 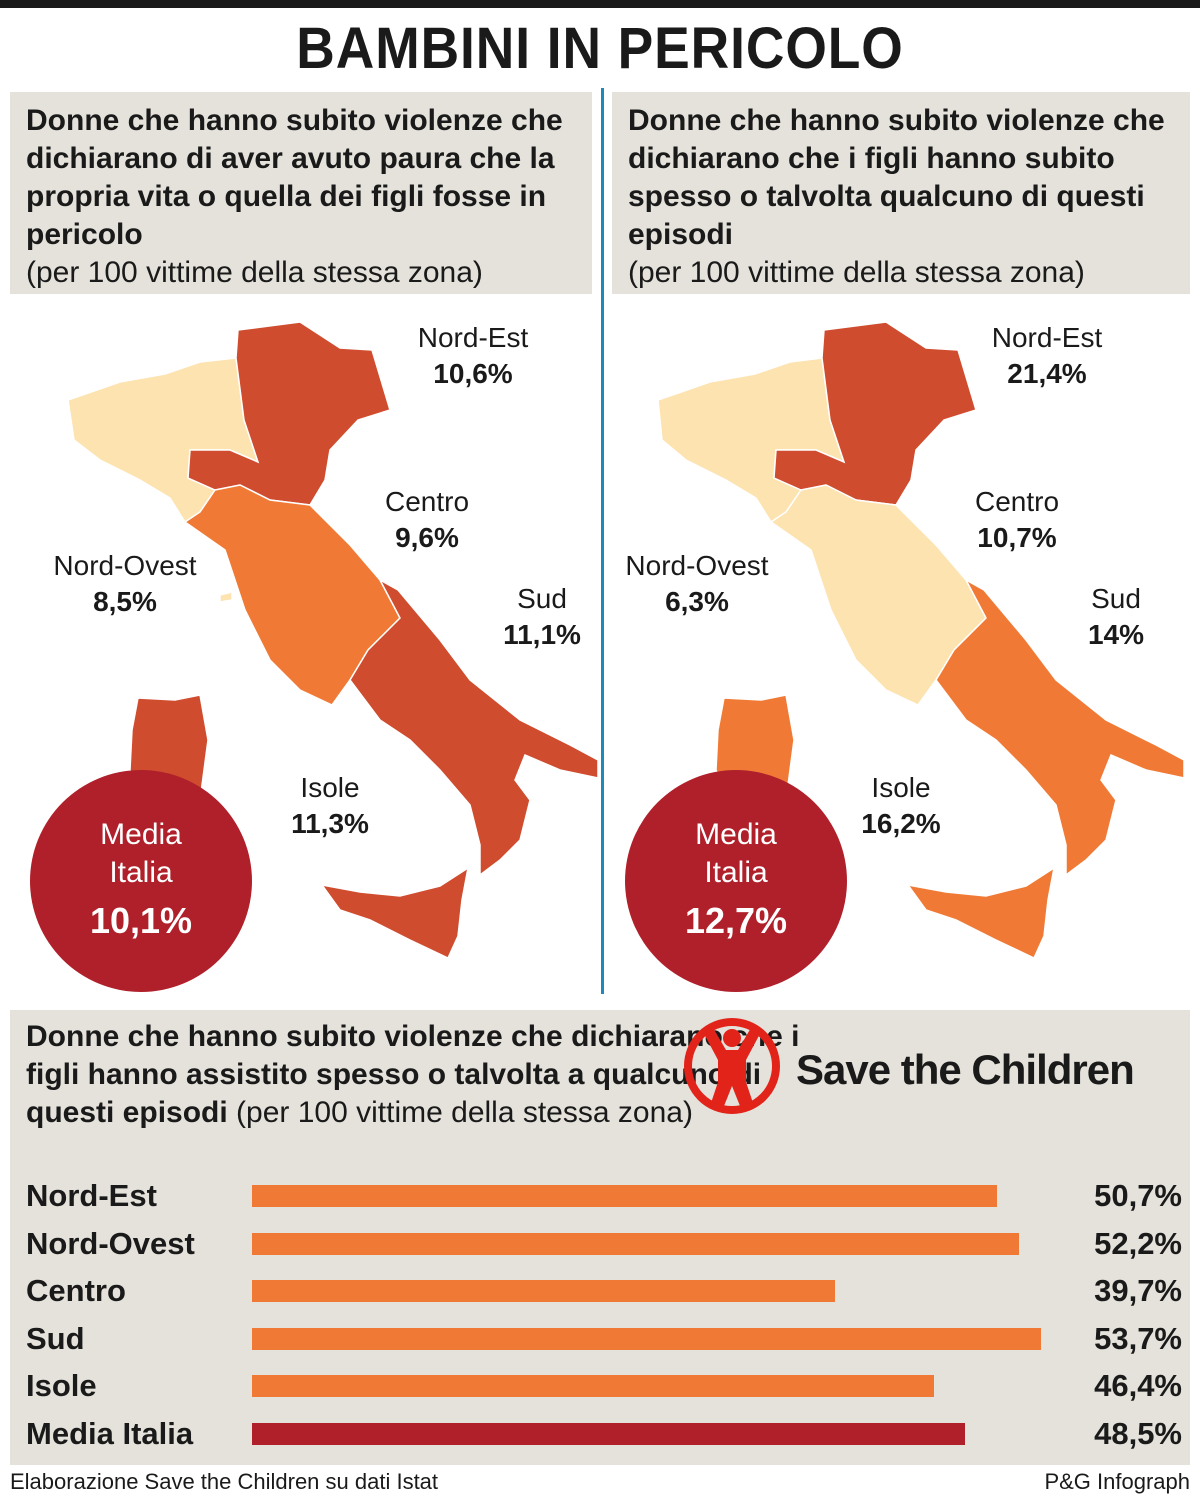 What do you see at coordinates (254, 272) in the screenshot?
I see `left-panel-note: (per 100 vittime della stessa zona)` at bounding box center [254, 272].